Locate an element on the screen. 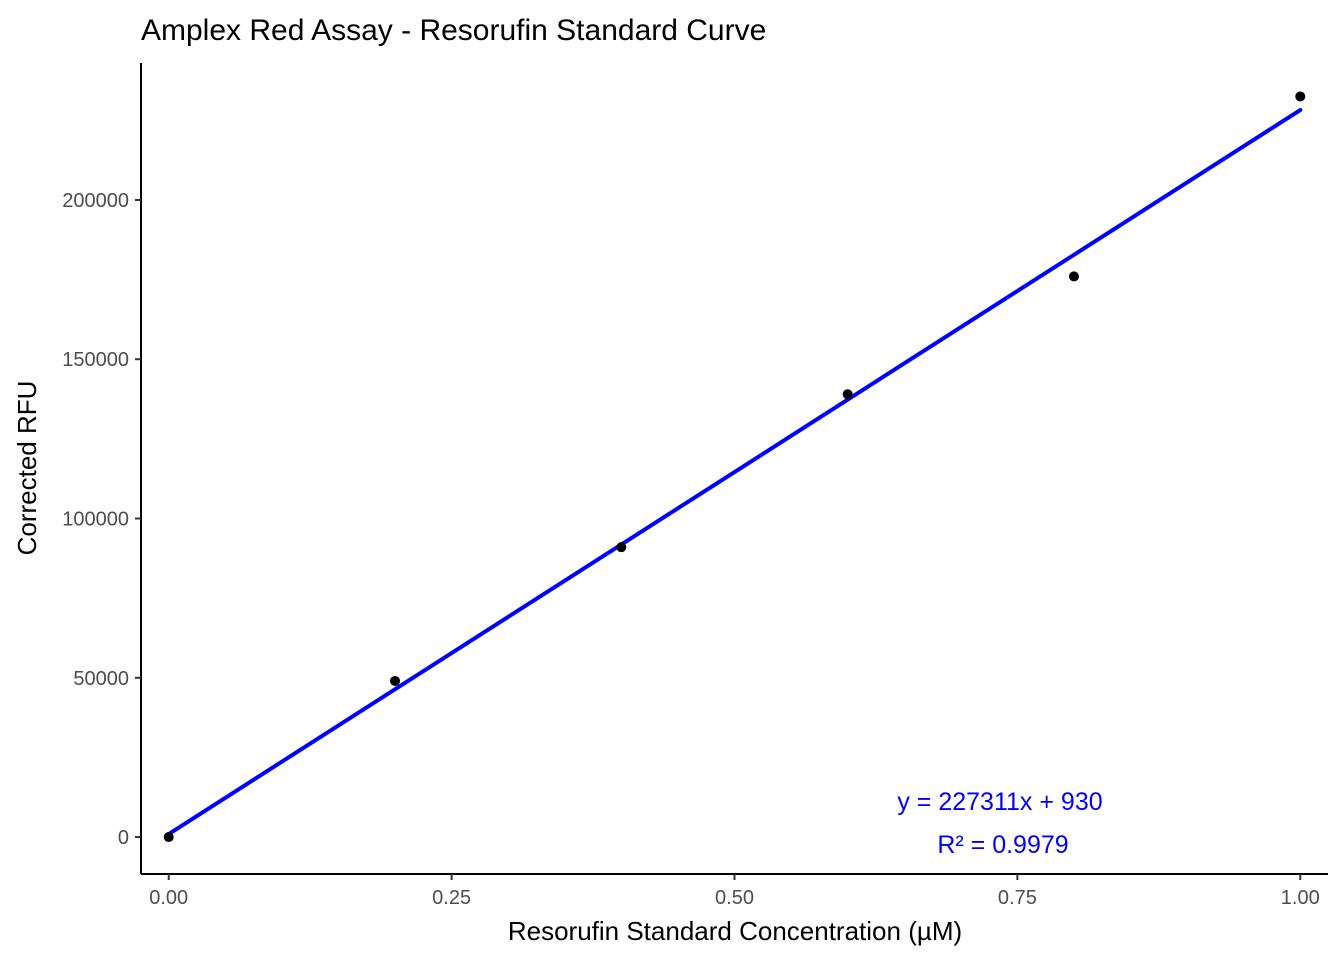  r-squared-annotation: R² = 0.9979 is located at coordinates (1002, 845).